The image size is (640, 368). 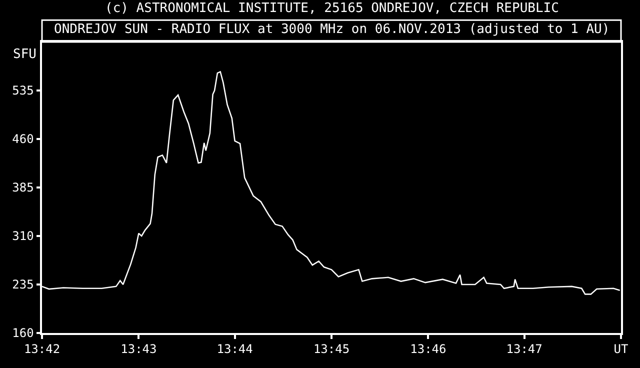 I want to click on y-axis-title: SFU, so click(x=24, y=54).